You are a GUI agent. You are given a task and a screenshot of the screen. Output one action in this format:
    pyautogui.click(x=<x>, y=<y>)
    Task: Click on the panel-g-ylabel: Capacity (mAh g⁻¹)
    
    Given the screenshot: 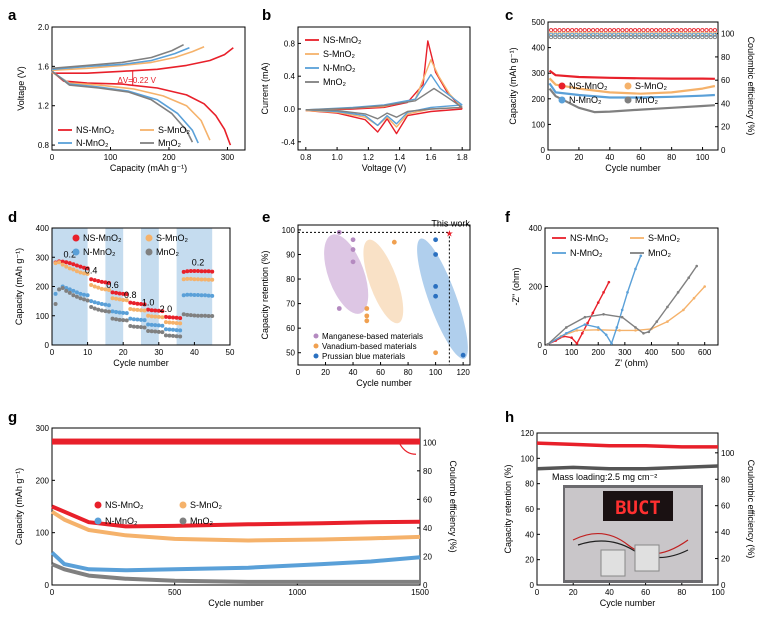 What is the action you would take?
    pyautogui.click(x=19, y=506)
    